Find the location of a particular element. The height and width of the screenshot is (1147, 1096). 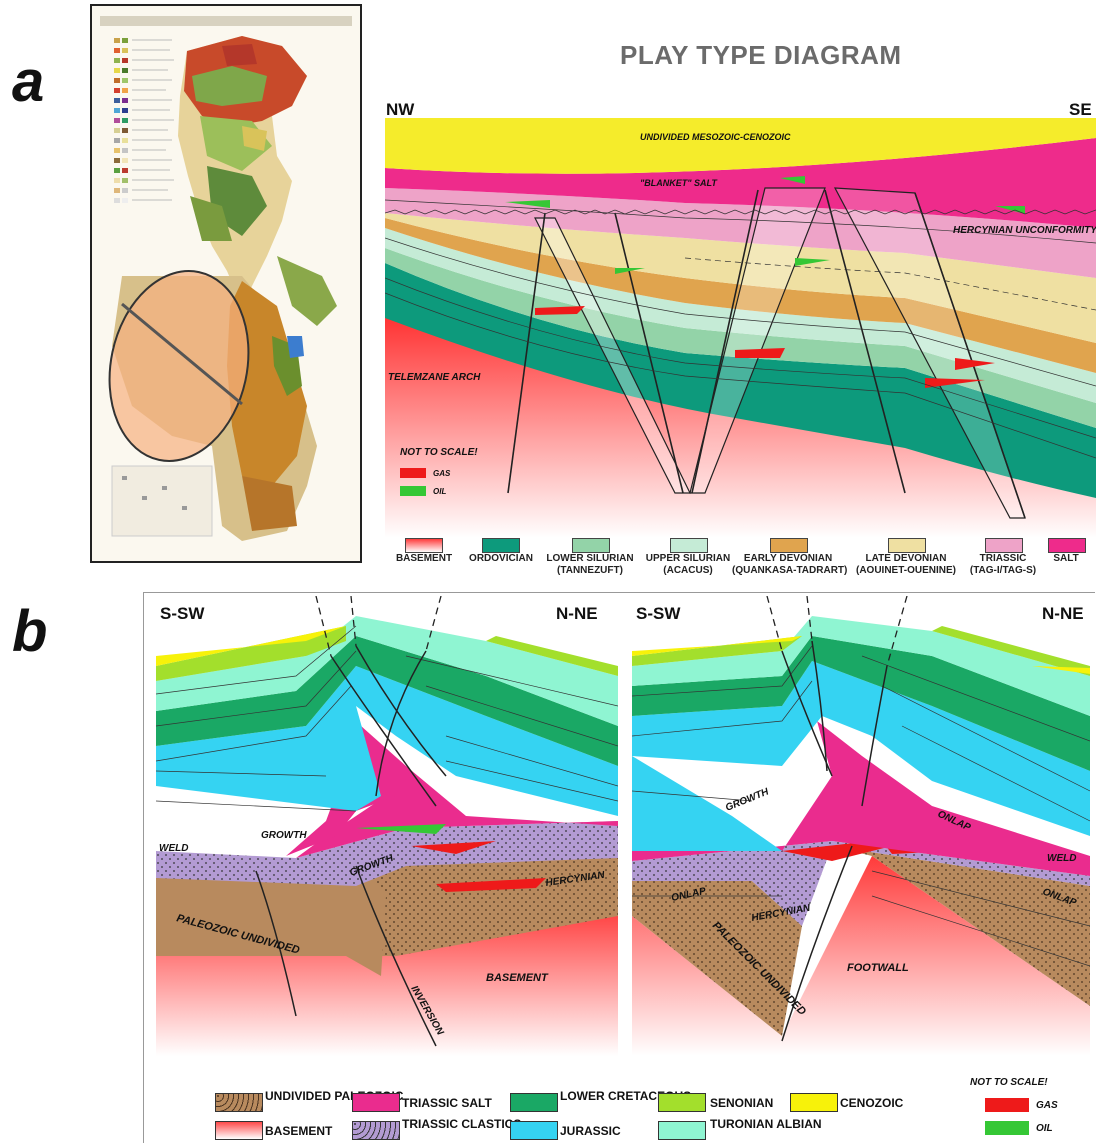

legend-b-senonian: SENONIAN is located at coordinates (742, 1103).